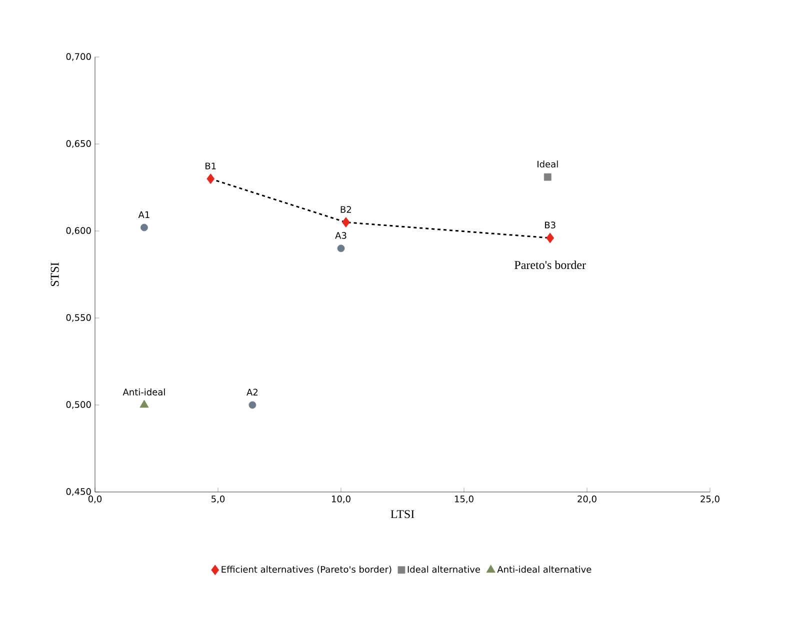  What do you see at coordinates (78, 231) in the screenshot?
I see `y-tick-label: 0,600` at bounding box center [78, 231].